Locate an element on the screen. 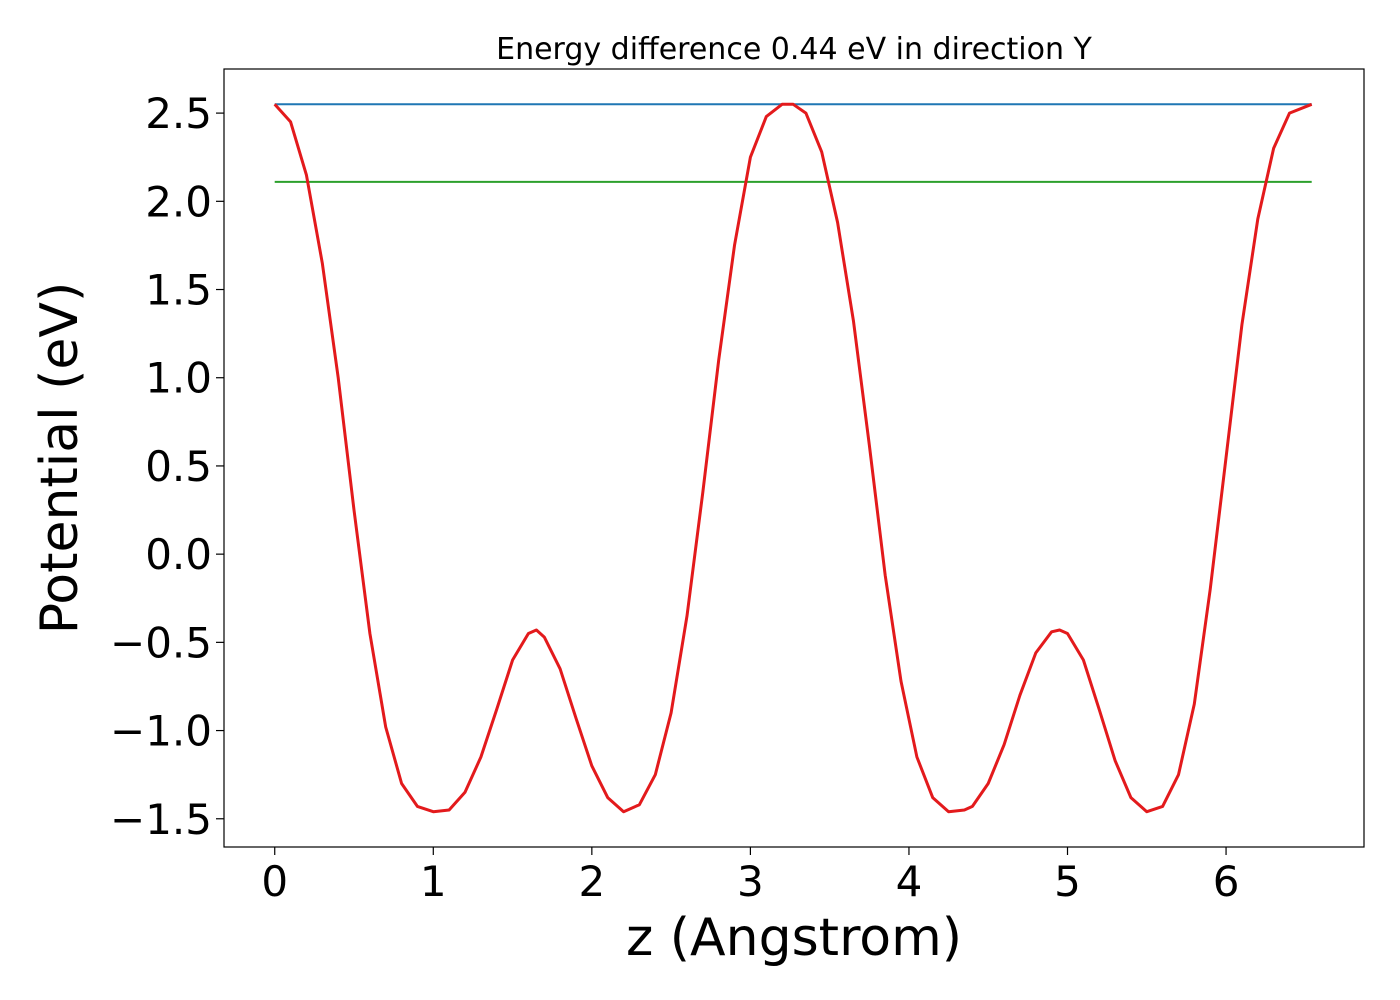 The width and height of the screenshot is (1400, 1000). x-axis-ticks: 0 1 2 3 4 5 6 is located at coordinates (750, 876).